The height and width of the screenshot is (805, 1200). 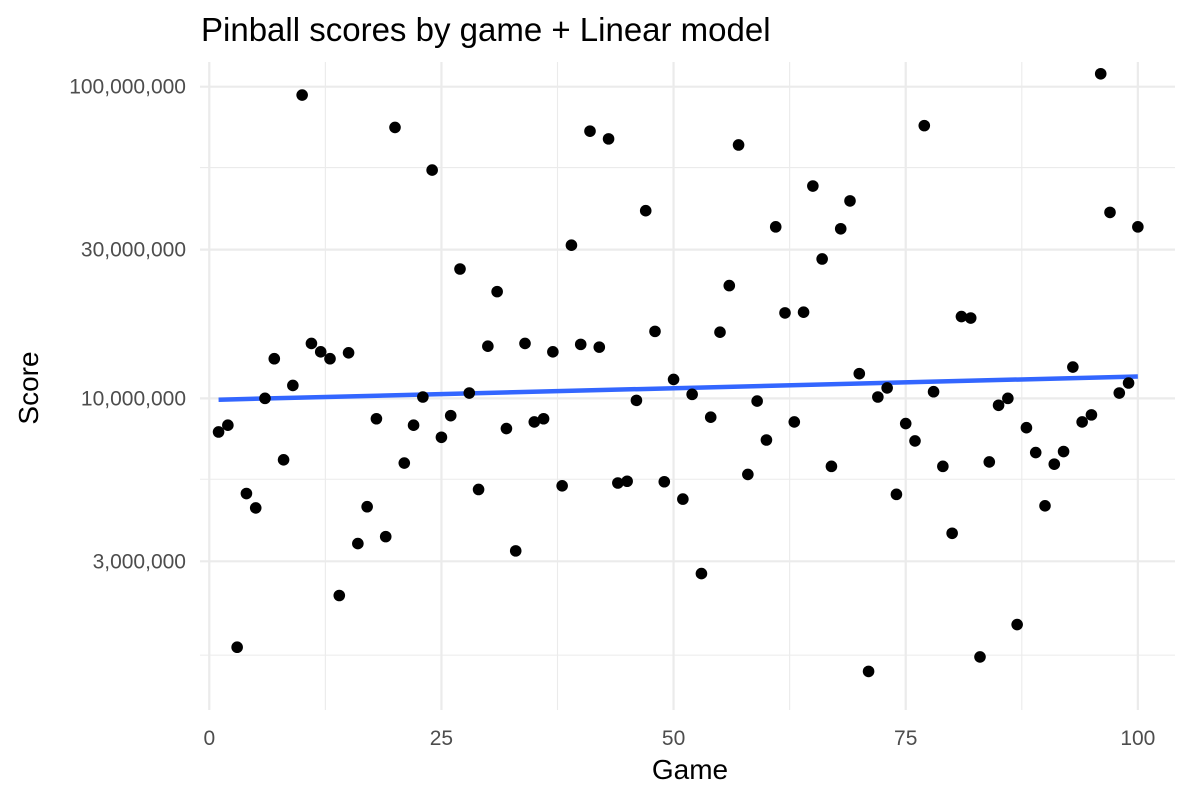 I want to click on y-tick-label: 100,000,000, so click(x=127, y=87).